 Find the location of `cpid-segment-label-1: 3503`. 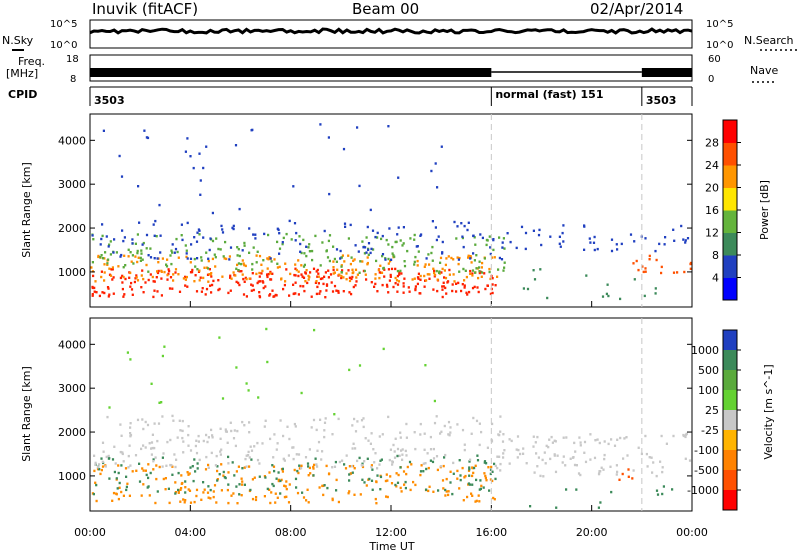

cpid-segment-label-1: 3503 is located at coordinates (109, 100).